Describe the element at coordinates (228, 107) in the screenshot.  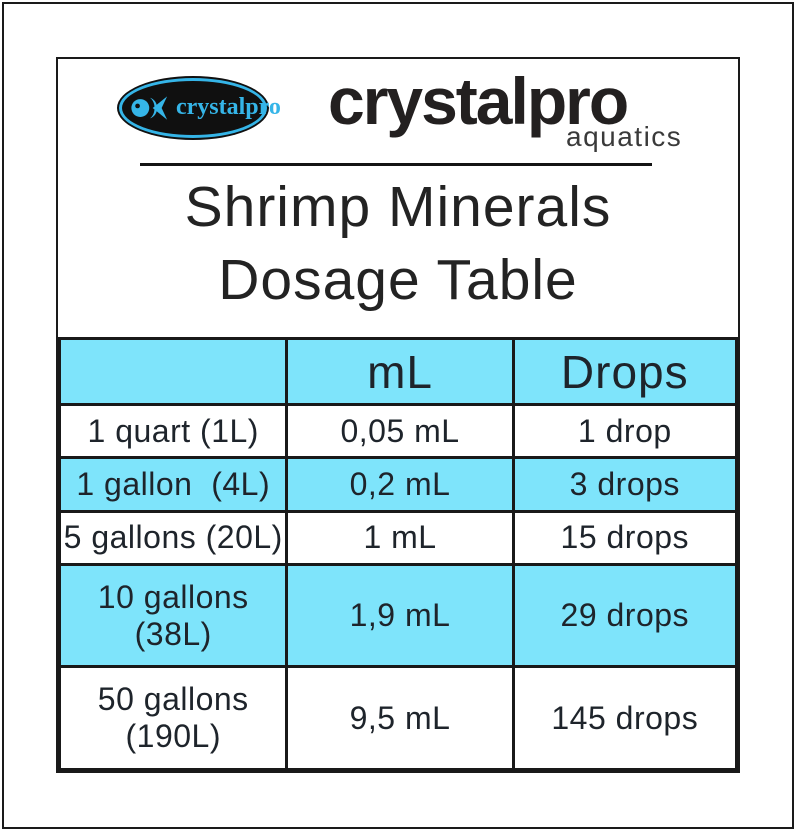
I see `logo-badge-text: crystalpro` at that location.